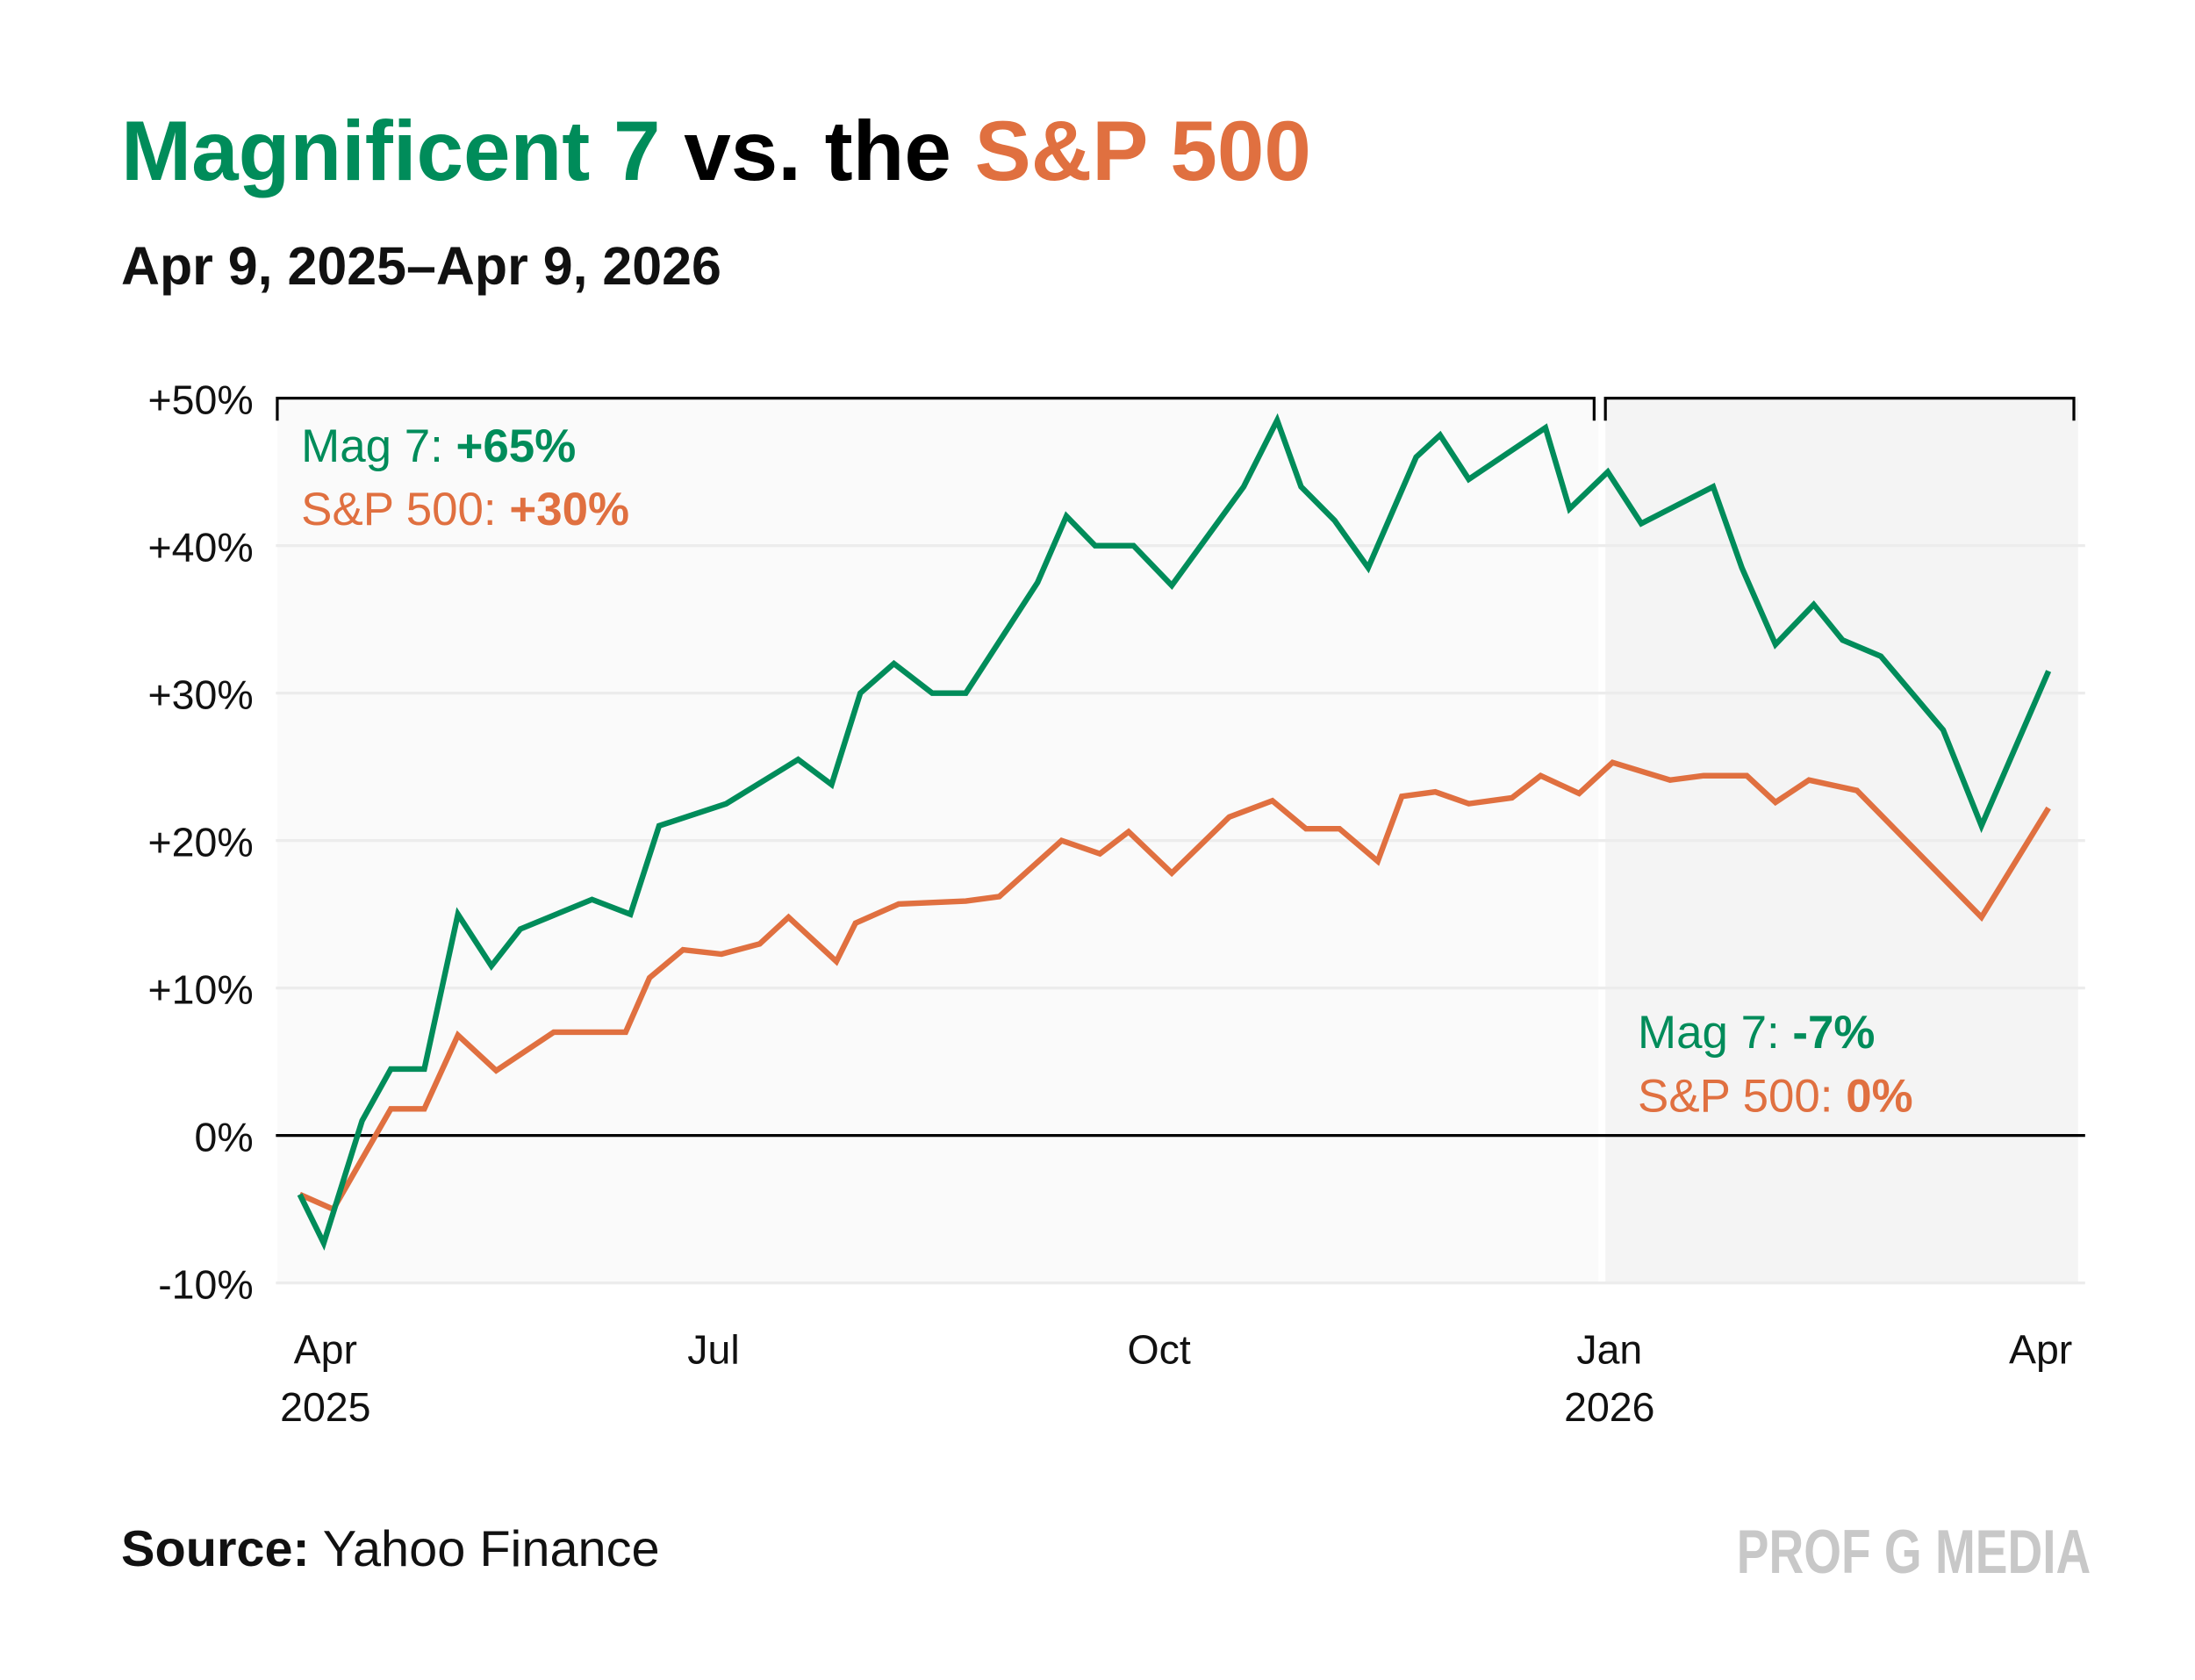 The height and width of the screenshot is (1680, 2195). Describe the element at coordinates (201, 547) in the screenshot. I see `y-tick-label: +40%` at that location.